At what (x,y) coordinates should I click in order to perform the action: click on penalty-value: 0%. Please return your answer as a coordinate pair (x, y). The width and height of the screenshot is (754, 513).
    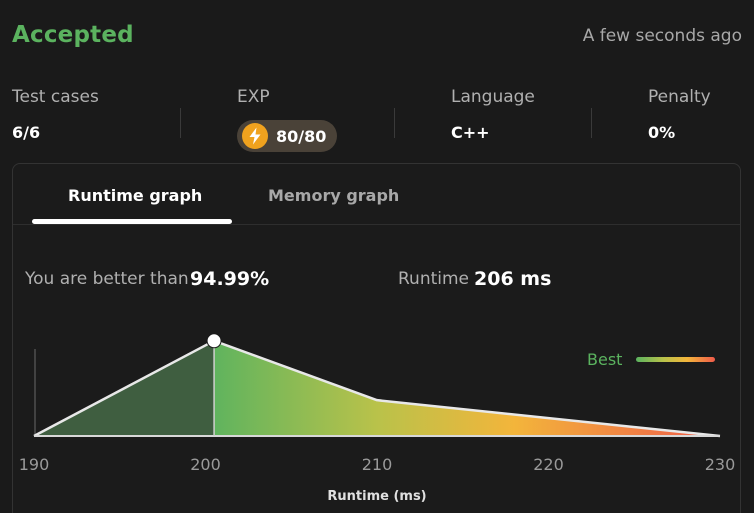
    Looking at the image, I should click on (662, 132).